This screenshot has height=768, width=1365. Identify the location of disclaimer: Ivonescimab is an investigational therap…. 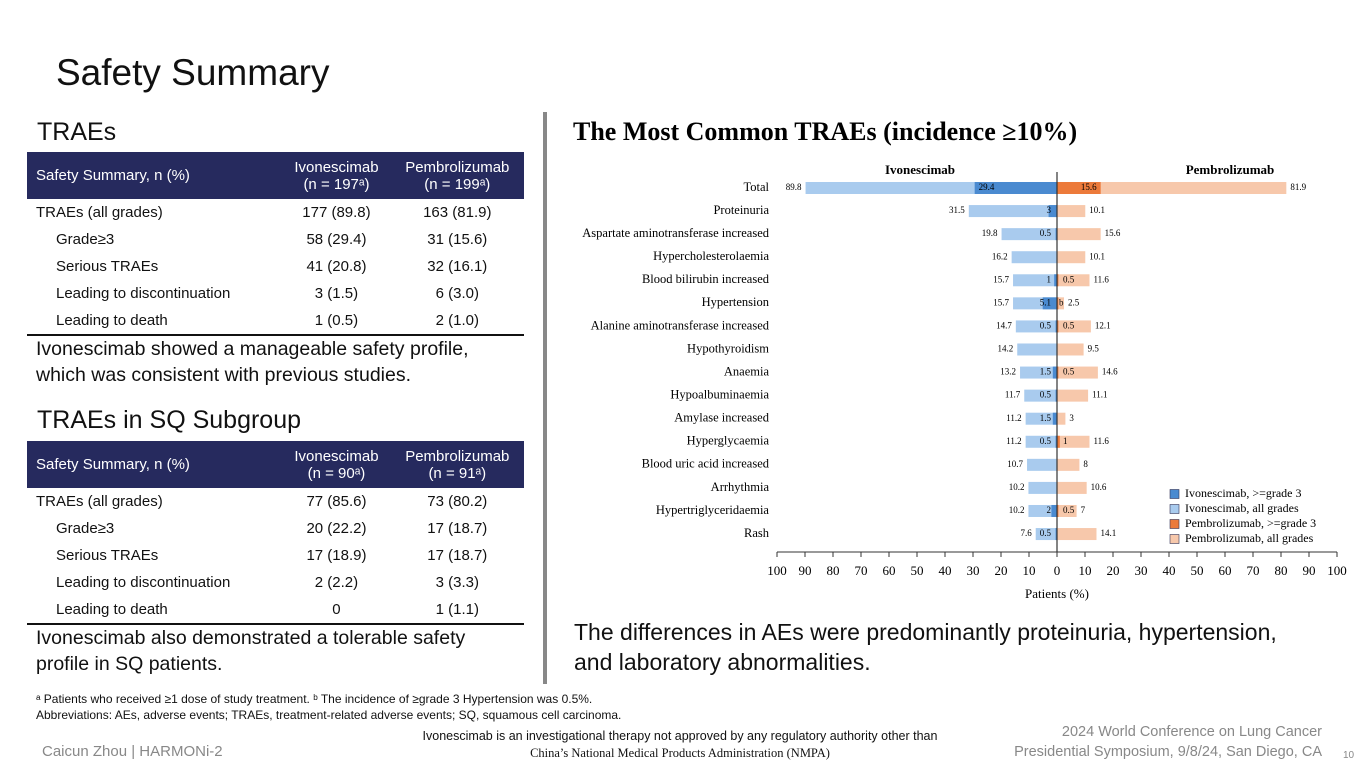
(680, 745).